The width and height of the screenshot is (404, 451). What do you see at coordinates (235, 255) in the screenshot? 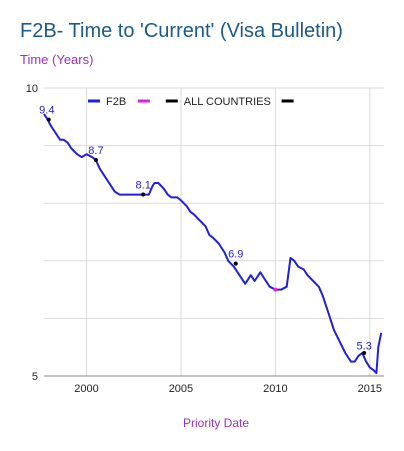
I see `data-label: 6.9` at bounding box center [235, 255].